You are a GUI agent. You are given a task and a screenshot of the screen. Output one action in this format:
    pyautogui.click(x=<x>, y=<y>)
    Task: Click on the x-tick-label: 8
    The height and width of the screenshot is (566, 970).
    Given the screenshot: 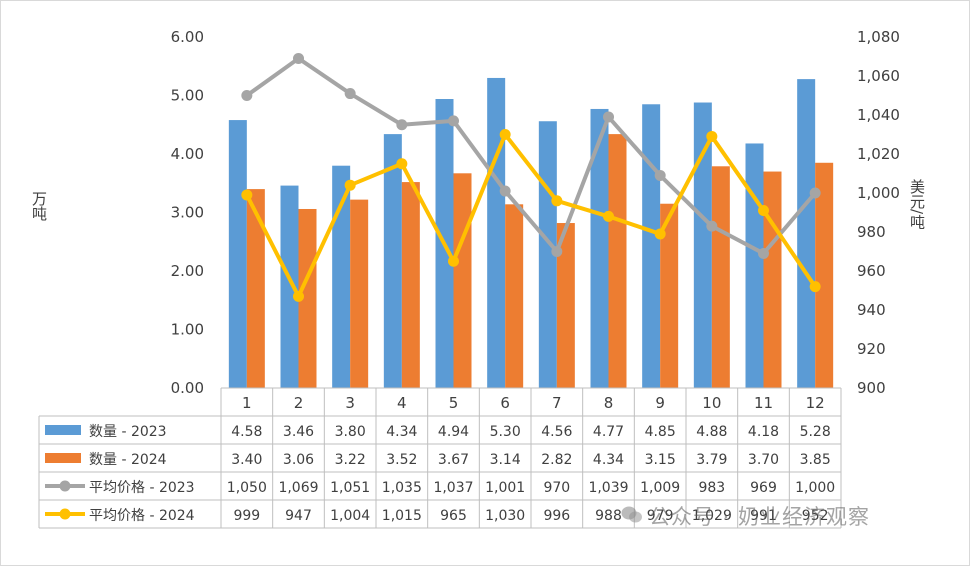 What is the action you would take?
    pyautogui.click(x=609, y=403)
    